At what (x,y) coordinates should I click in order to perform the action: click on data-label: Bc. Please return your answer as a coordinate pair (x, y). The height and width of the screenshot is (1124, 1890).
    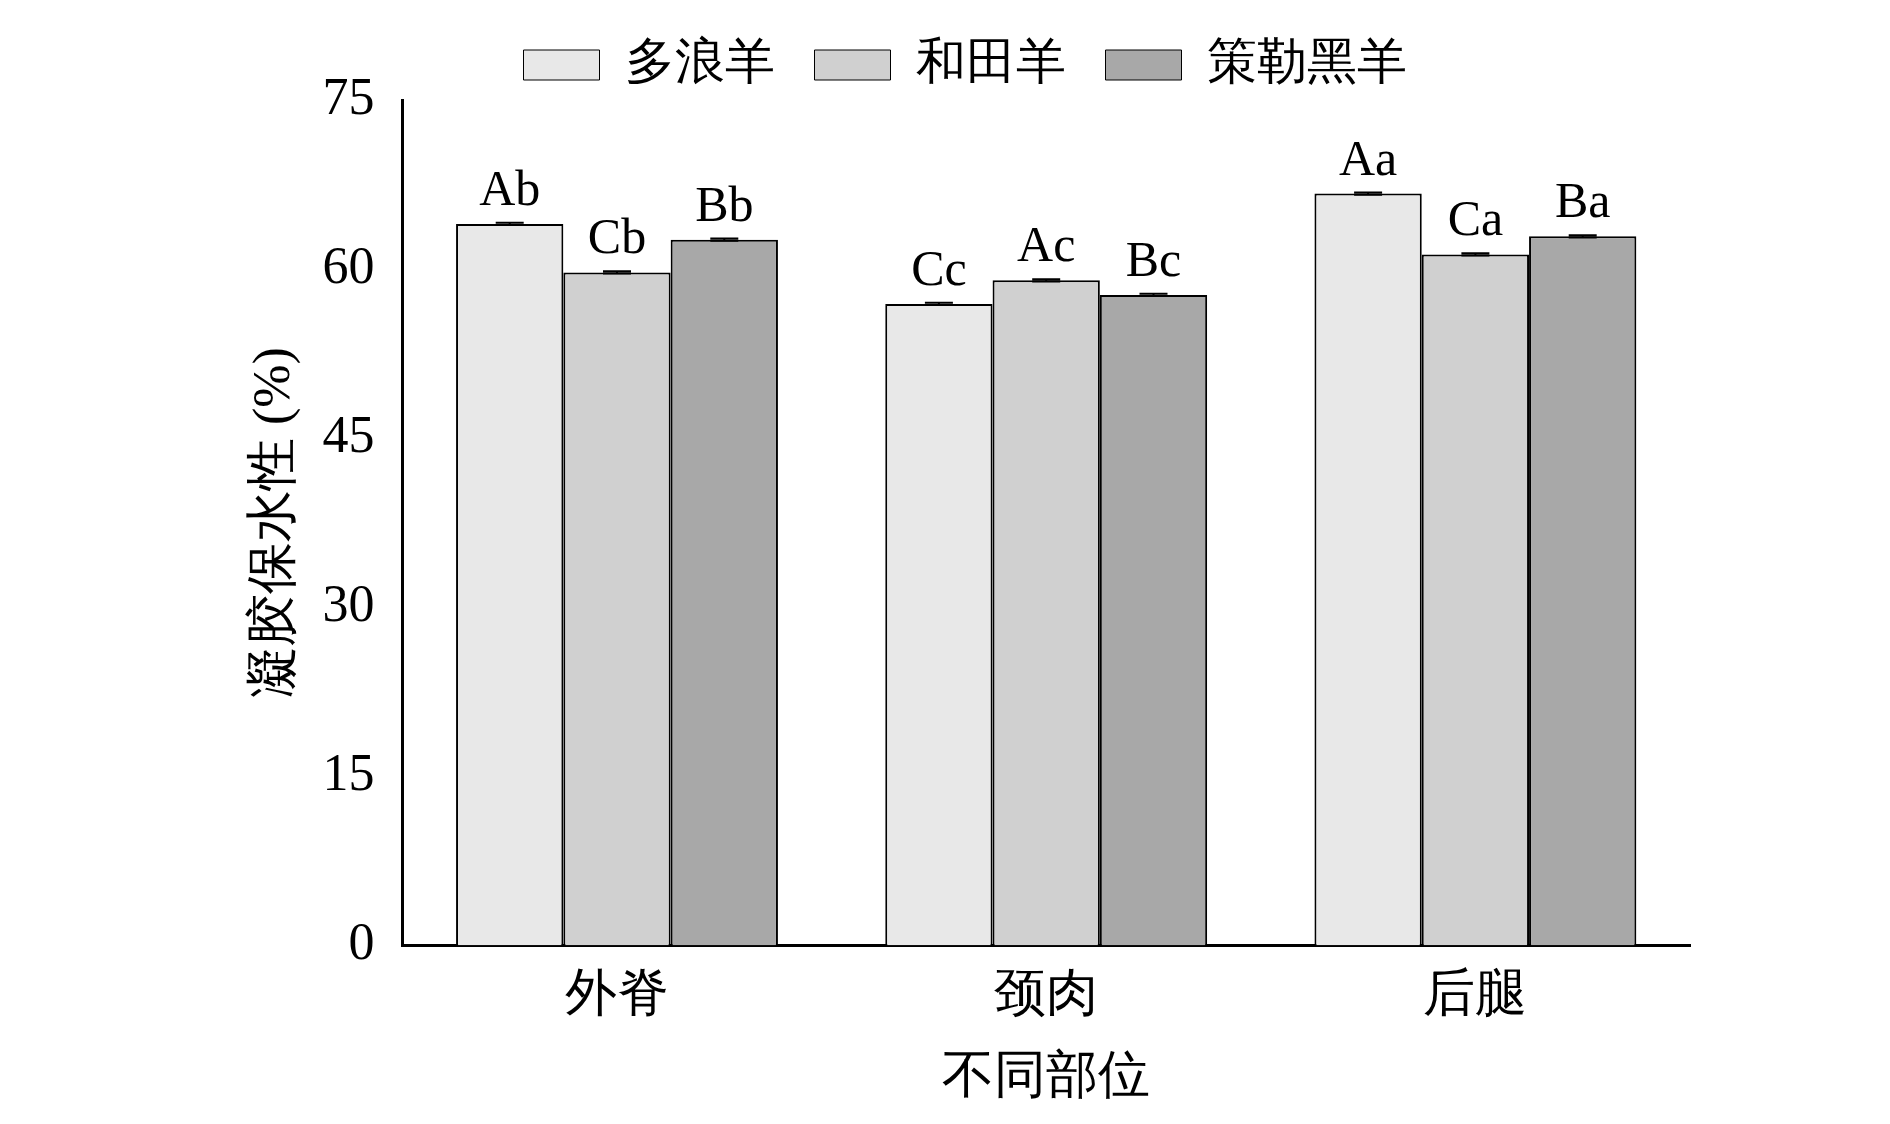
    Looking at the image, I should click on (1153, 258).